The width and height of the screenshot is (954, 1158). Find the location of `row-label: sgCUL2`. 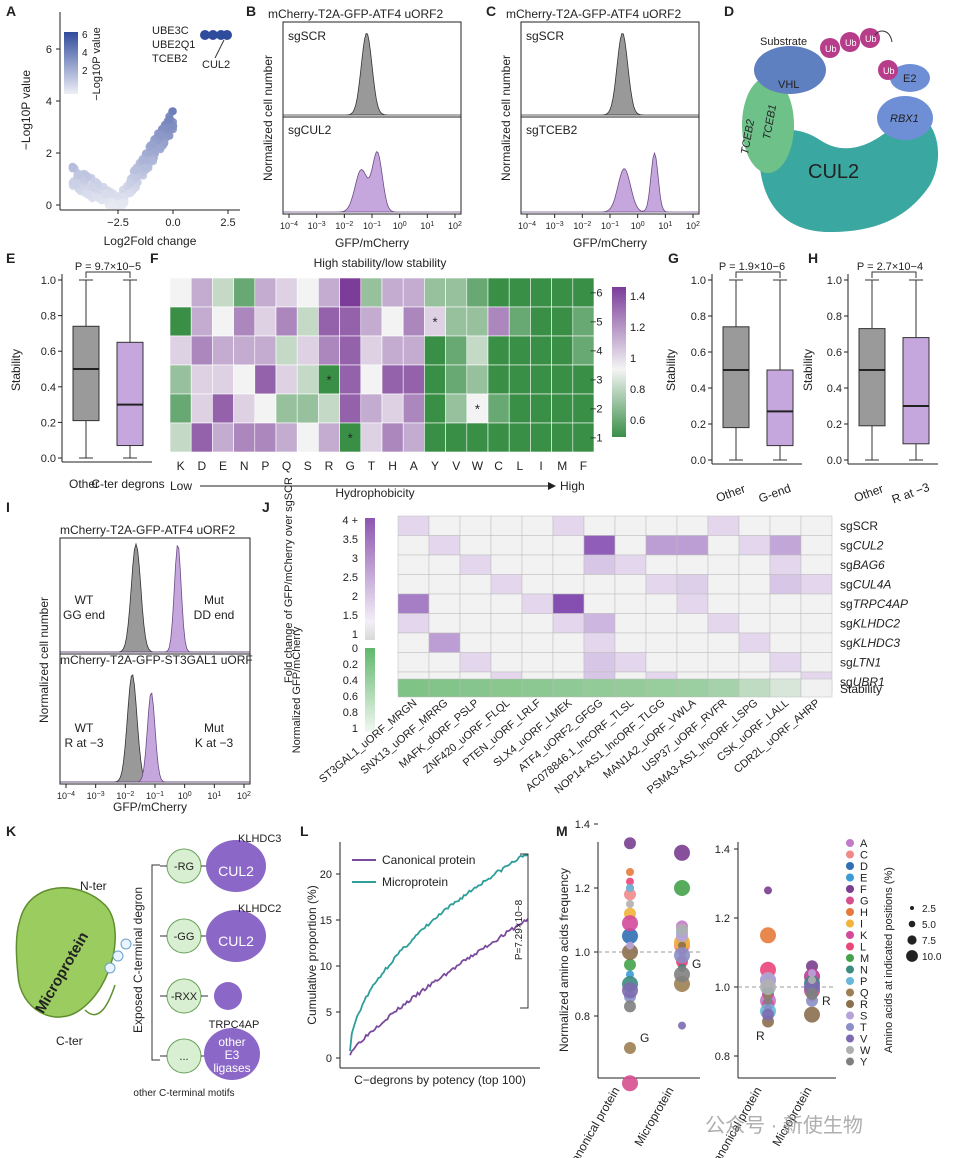

row-label: sgCUL2 is located at coordinates (862, 546).